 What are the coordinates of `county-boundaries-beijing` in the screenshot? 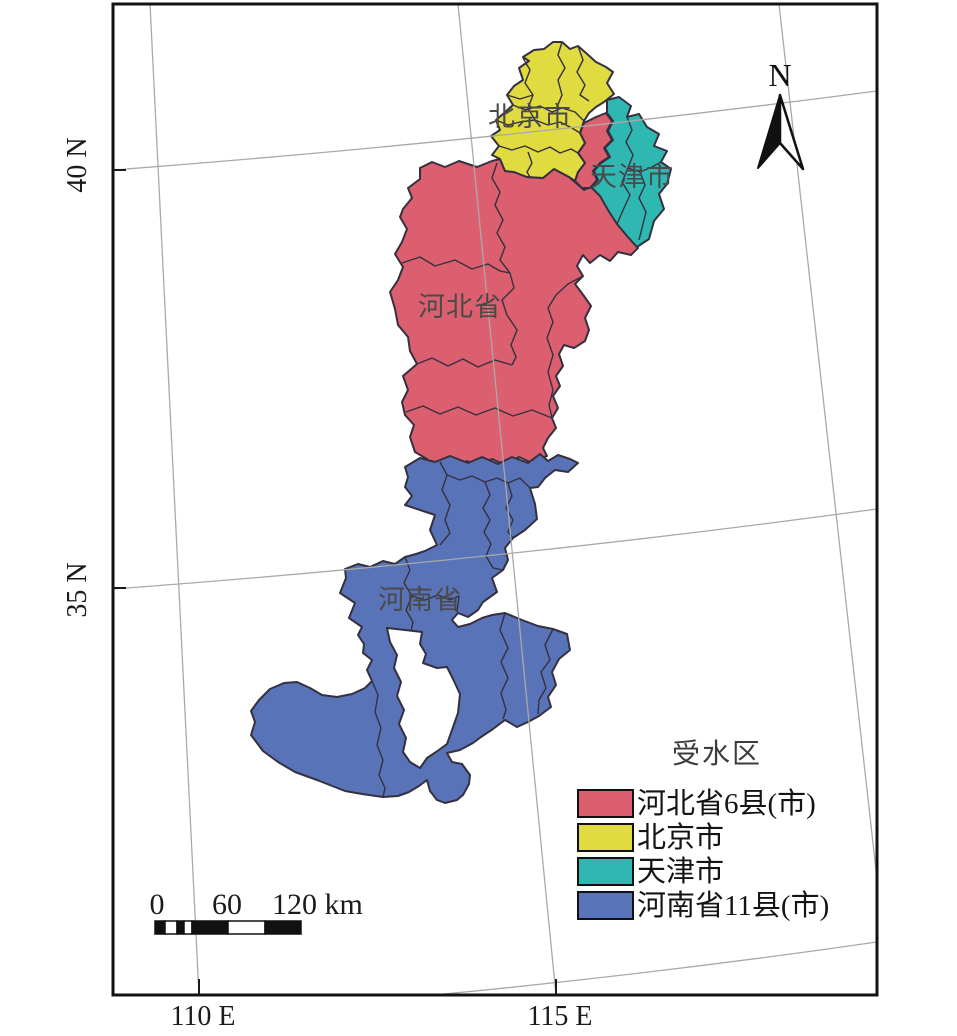 It's located at (542, 109).